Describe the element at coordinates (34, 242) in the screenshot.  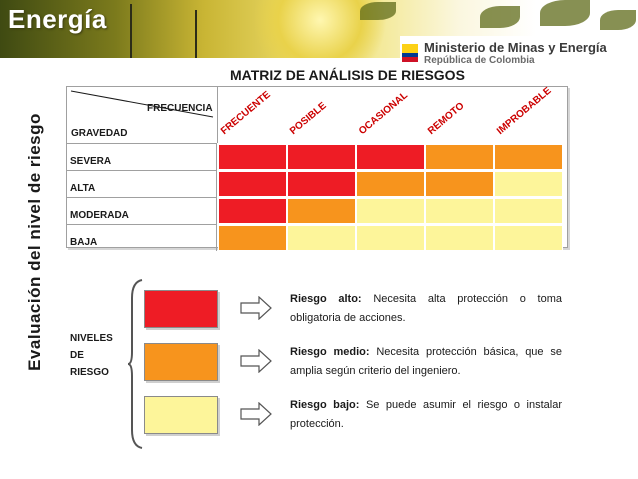
I see `side-title: Evaluación del nivel de riesgo` at that location.